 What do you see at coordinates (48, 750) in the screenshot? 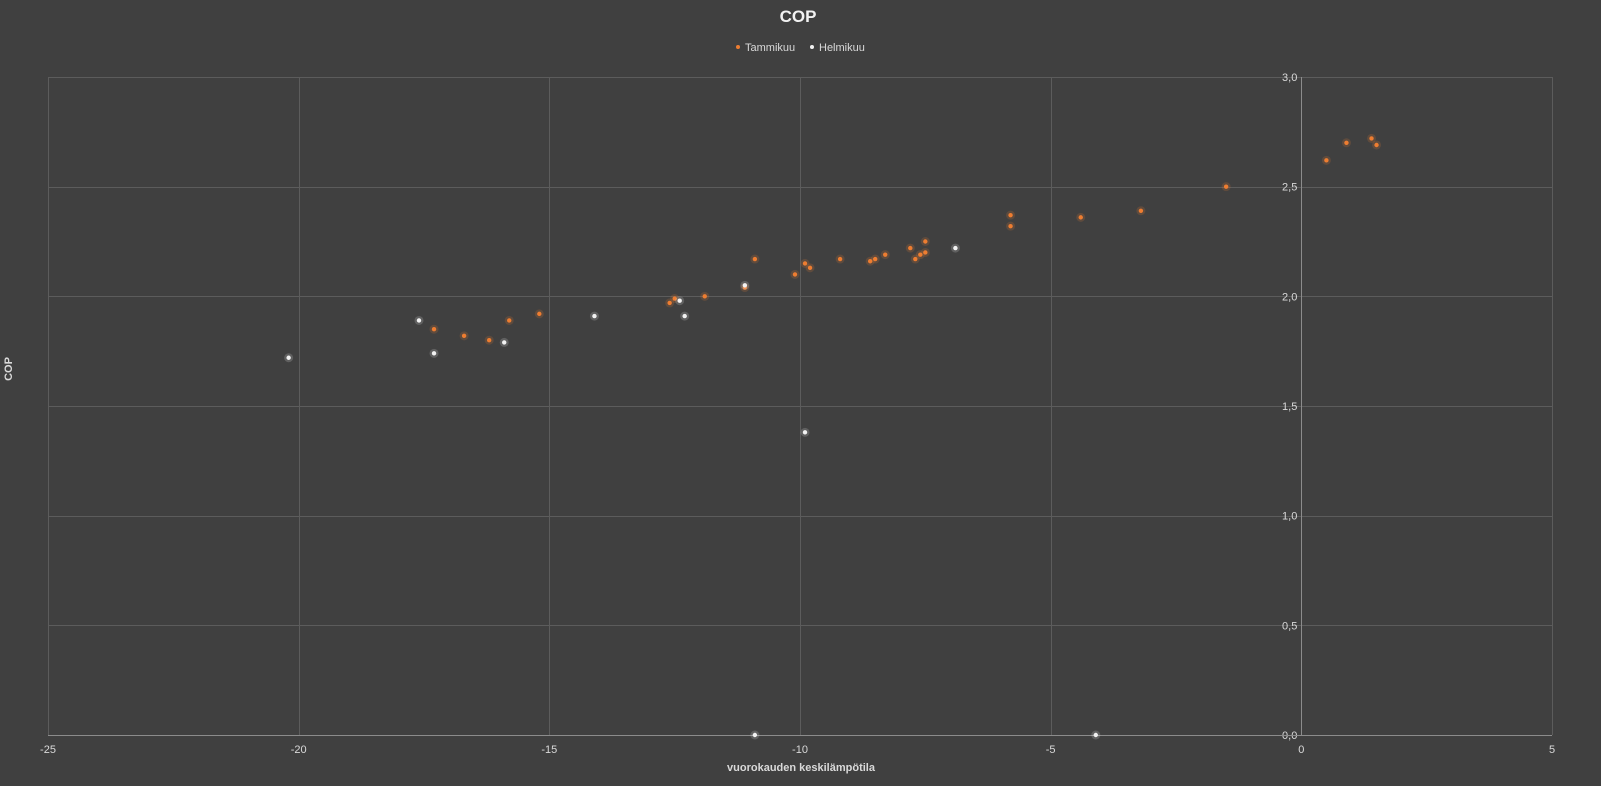
I see `x-tick-label: -25` at bounding box center [48, 750].